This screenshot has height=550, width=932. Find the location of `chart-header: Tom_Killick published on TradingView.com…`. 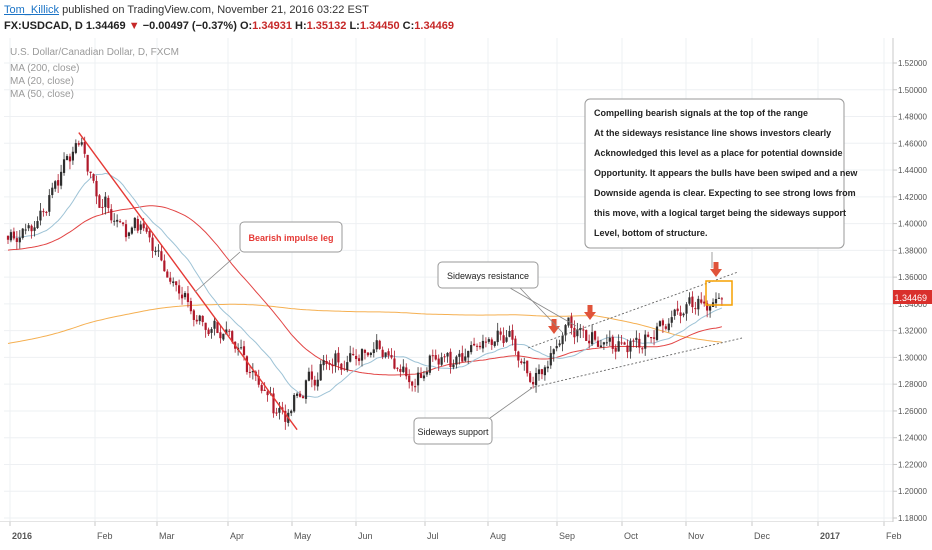

chart-header: Tom_Killick published on TradingView.com… is located at coordinates (466, 19).